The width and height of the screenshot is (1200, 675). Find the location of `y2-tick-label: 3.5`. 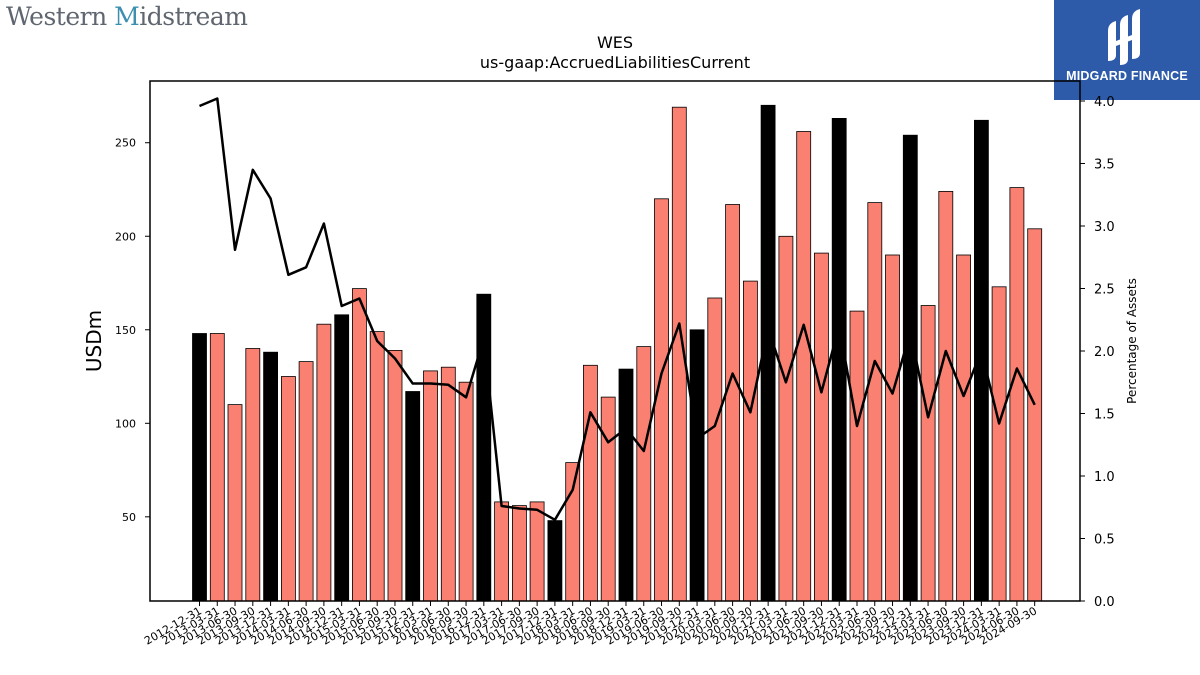

y2-tick-label: 3.5 is located at coordinates (1104, 165).